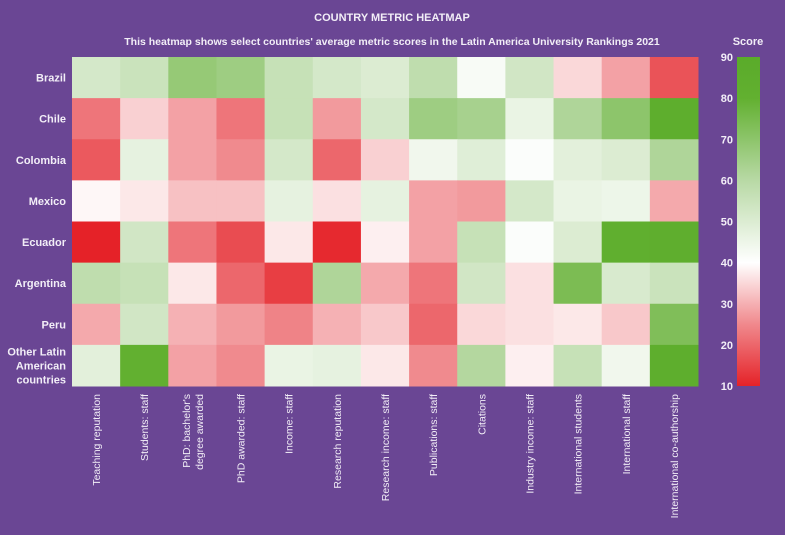 This screenshot has height=535, width=785. Describe the element at coordinates (41, 161) in the screenshot. I see `row-label: Colombia` at that location.